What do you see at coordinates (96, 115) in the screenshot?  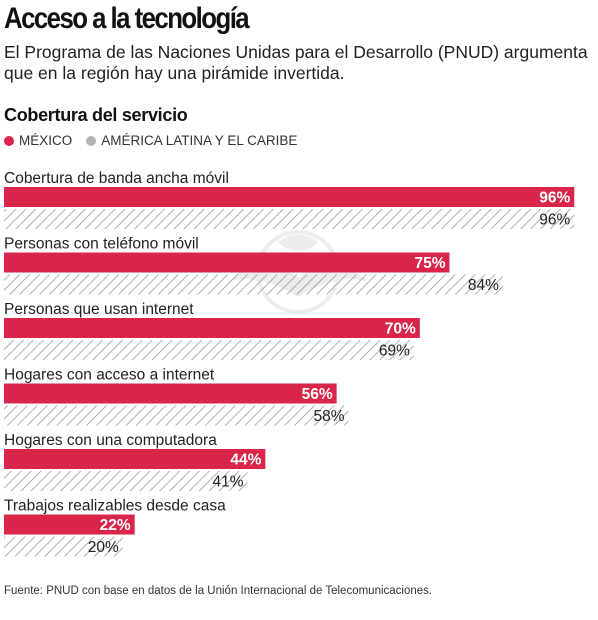 I see `section-title: Cobertura del servicio` at bounding box center [96, 115].